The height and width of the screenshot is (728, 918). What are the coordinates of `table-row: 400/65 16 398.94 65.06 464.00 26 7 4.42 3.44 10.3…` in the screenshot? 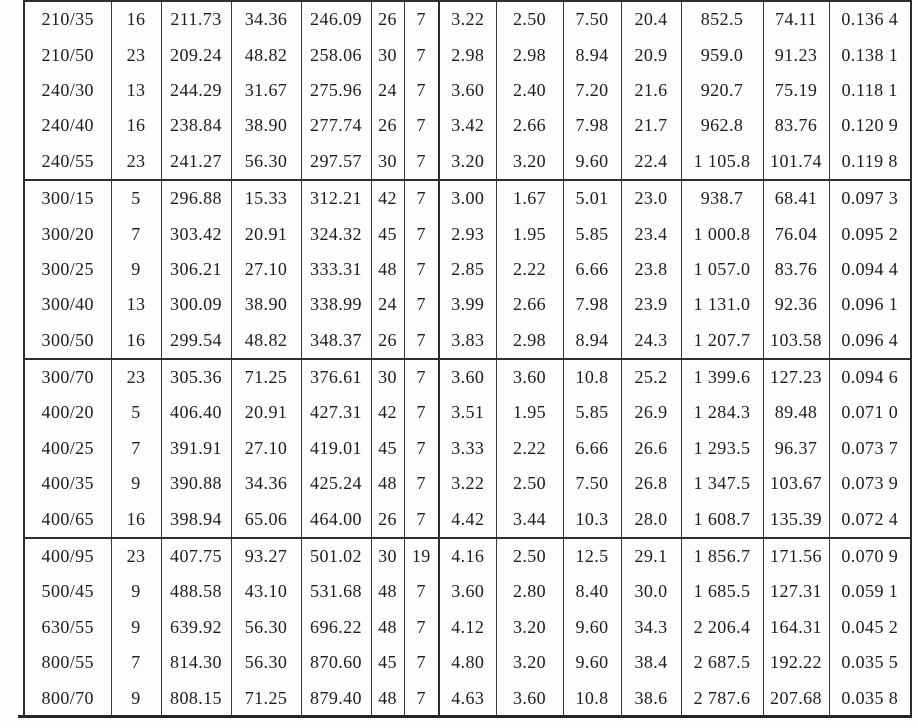 It's located at (467, 519).